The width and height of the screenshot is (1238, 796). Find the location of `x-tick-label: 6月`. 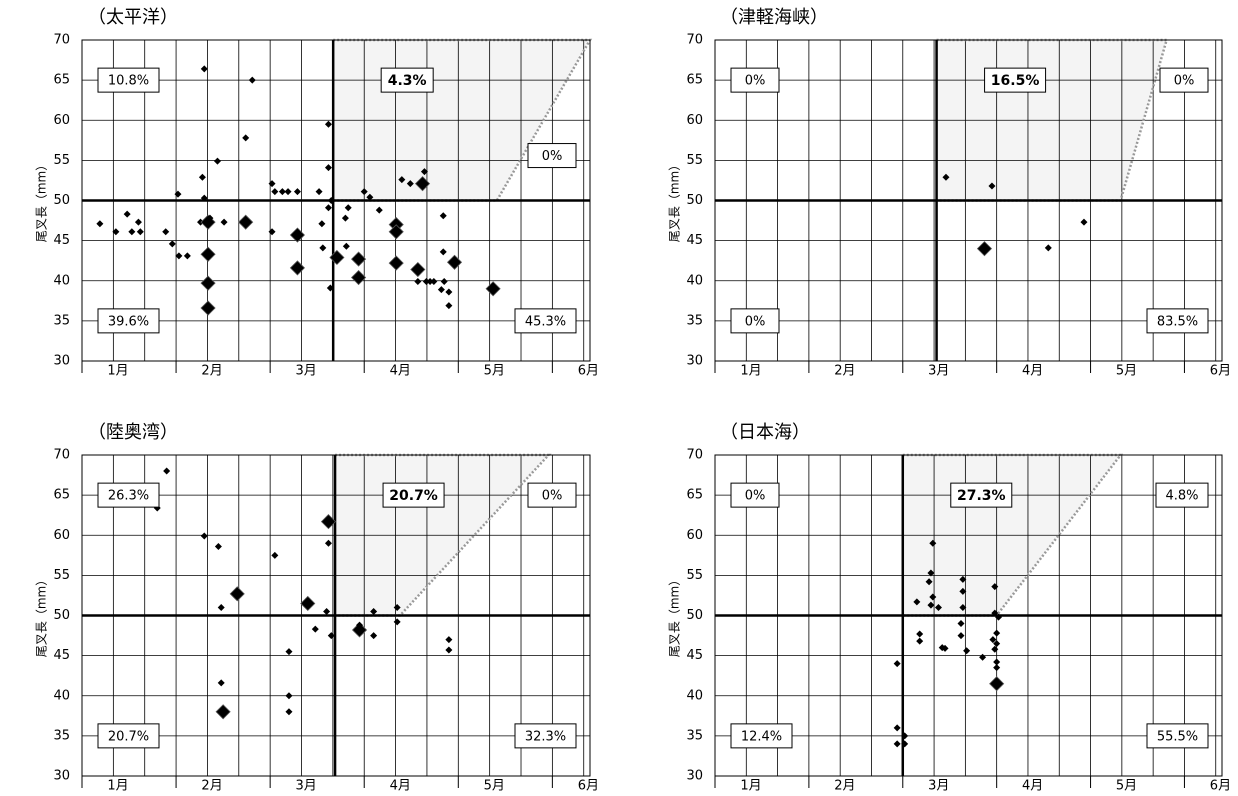

x-tick-label: 6月 is located at coordinates (1220, 786).